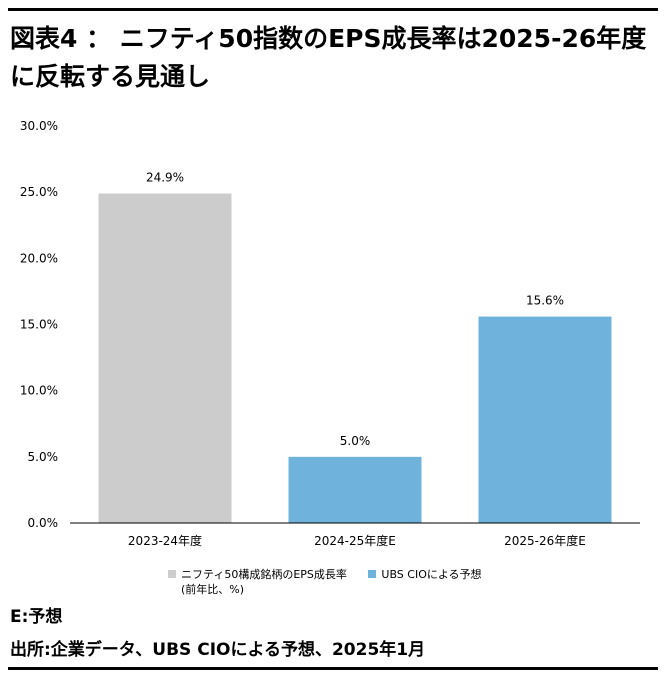 This screenshot has width=666, height=680. What do you see at coordinates (165, 177) in the screenshot?
I see `bar-data-label: 24.9%` at bounding box center [165, 177].